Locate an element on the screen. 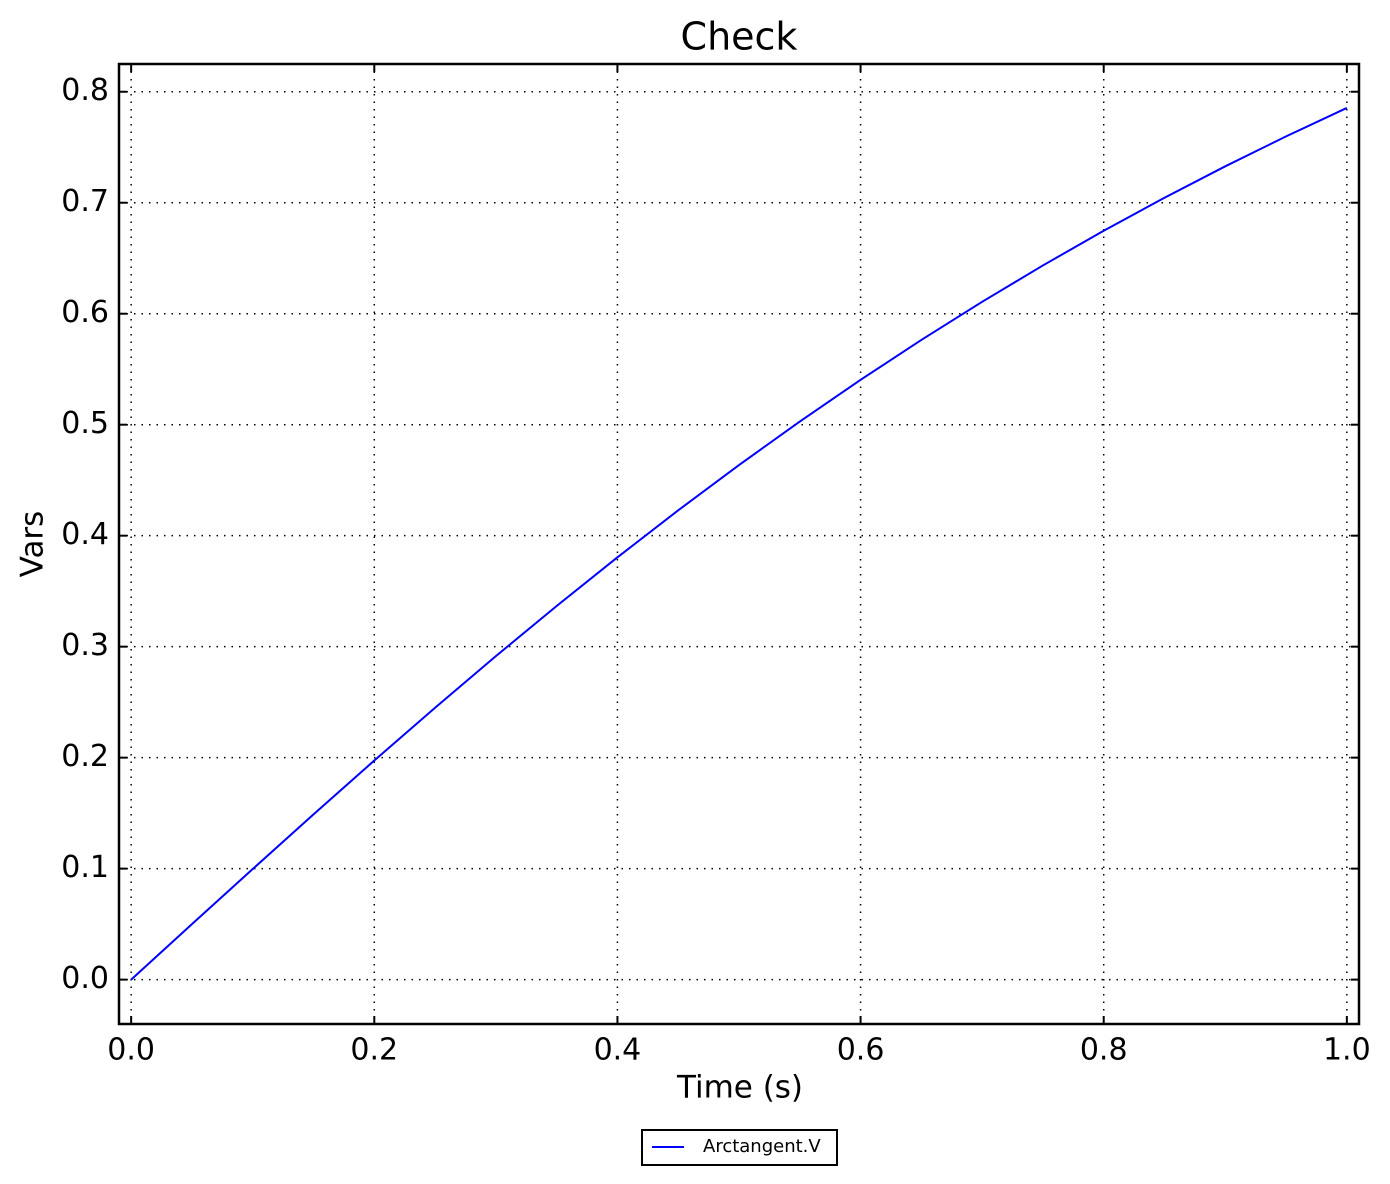 Image resolution: width=1390 pixels, height=1184 pixels. x-axis-label: Time (s) is located at coordinates (739, 1088).